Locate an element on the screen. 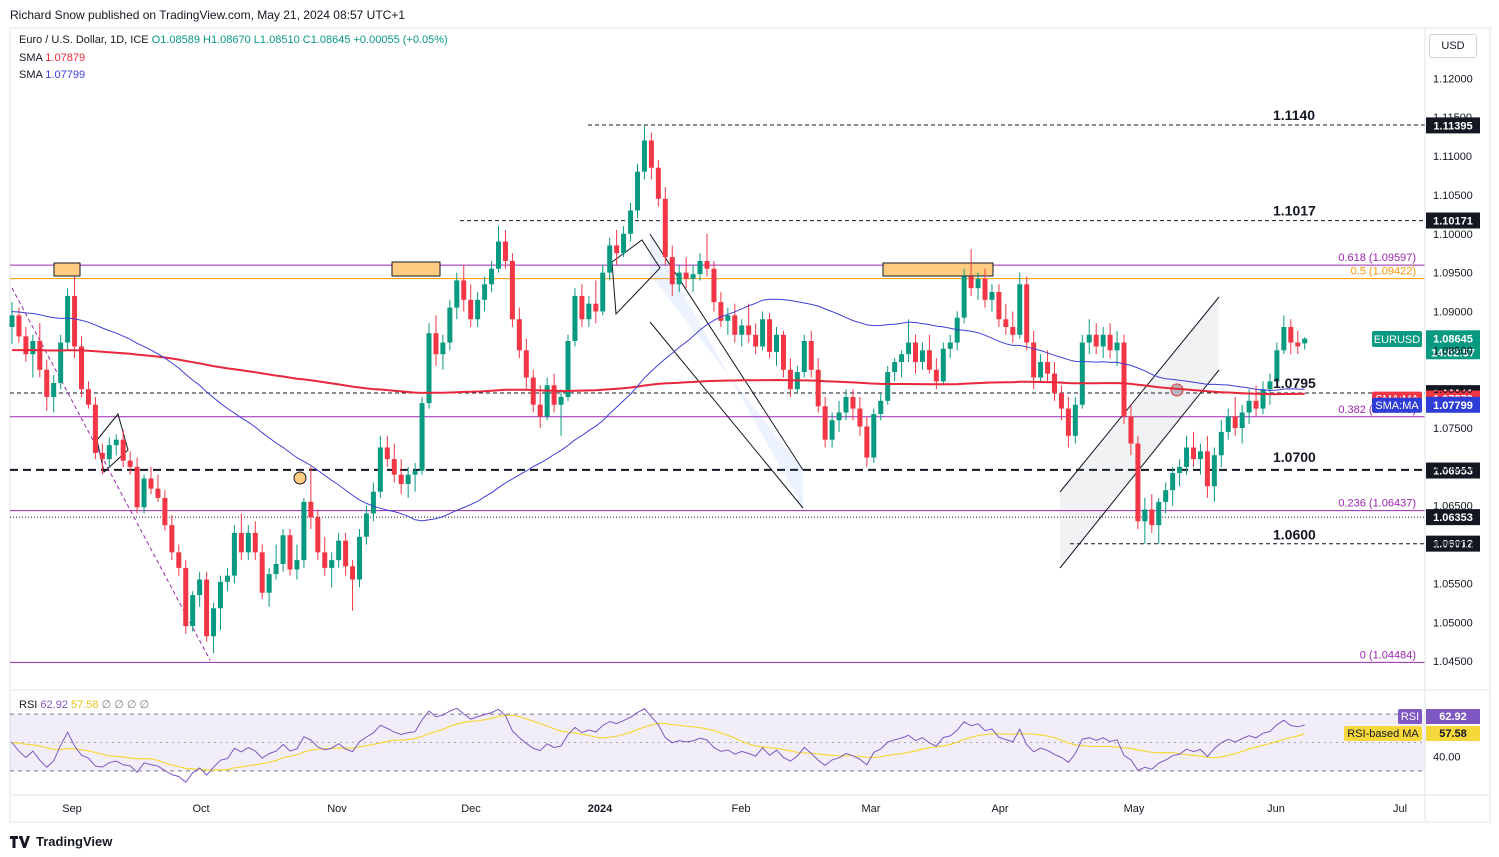 The image size is (1499, 857). rsi-label: RSI is located at coordinates (28, 705).